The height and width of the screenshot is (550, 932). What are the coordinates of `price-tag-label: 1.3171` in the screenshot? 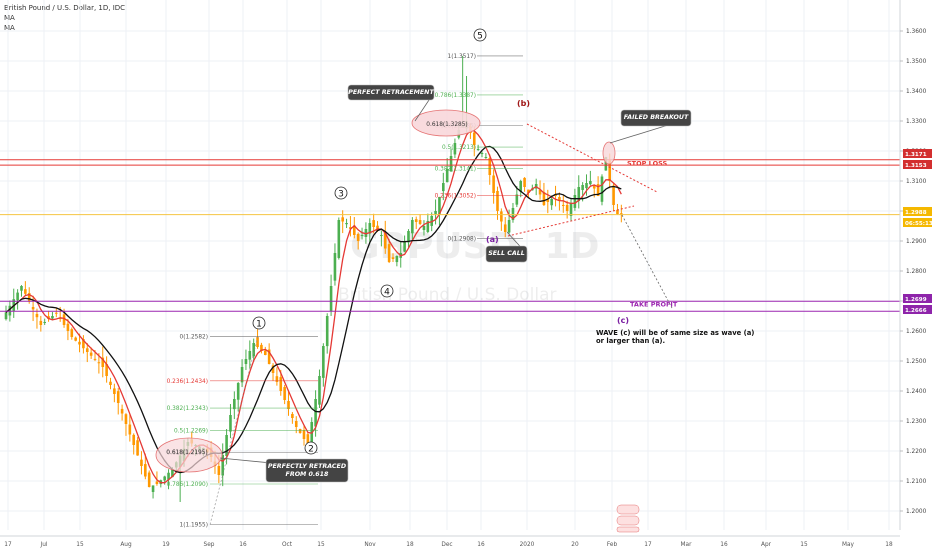 It's located at (916, 155).